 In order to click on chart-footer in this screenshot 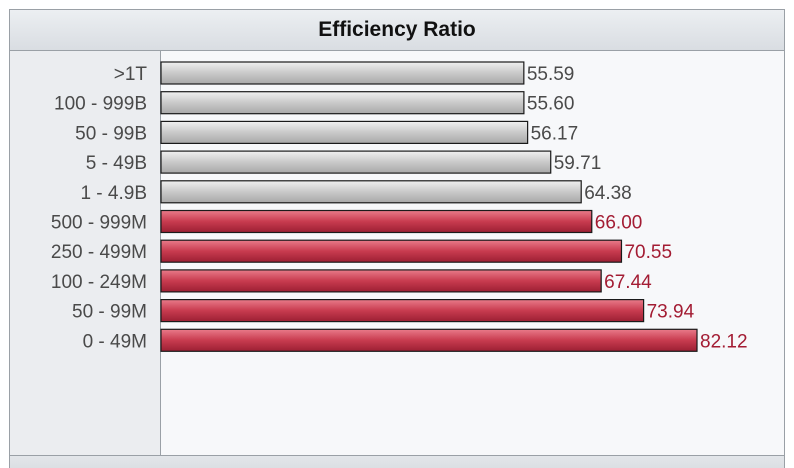, I will do `click(397, 461)`.